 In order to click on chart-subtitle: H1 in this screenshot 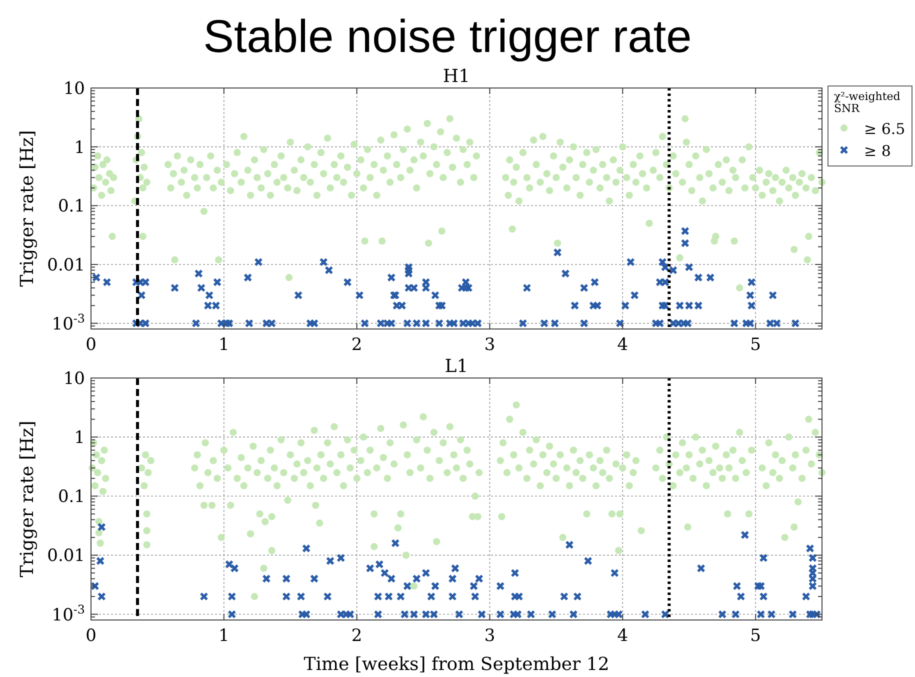, I will do `click(456, 76)`.